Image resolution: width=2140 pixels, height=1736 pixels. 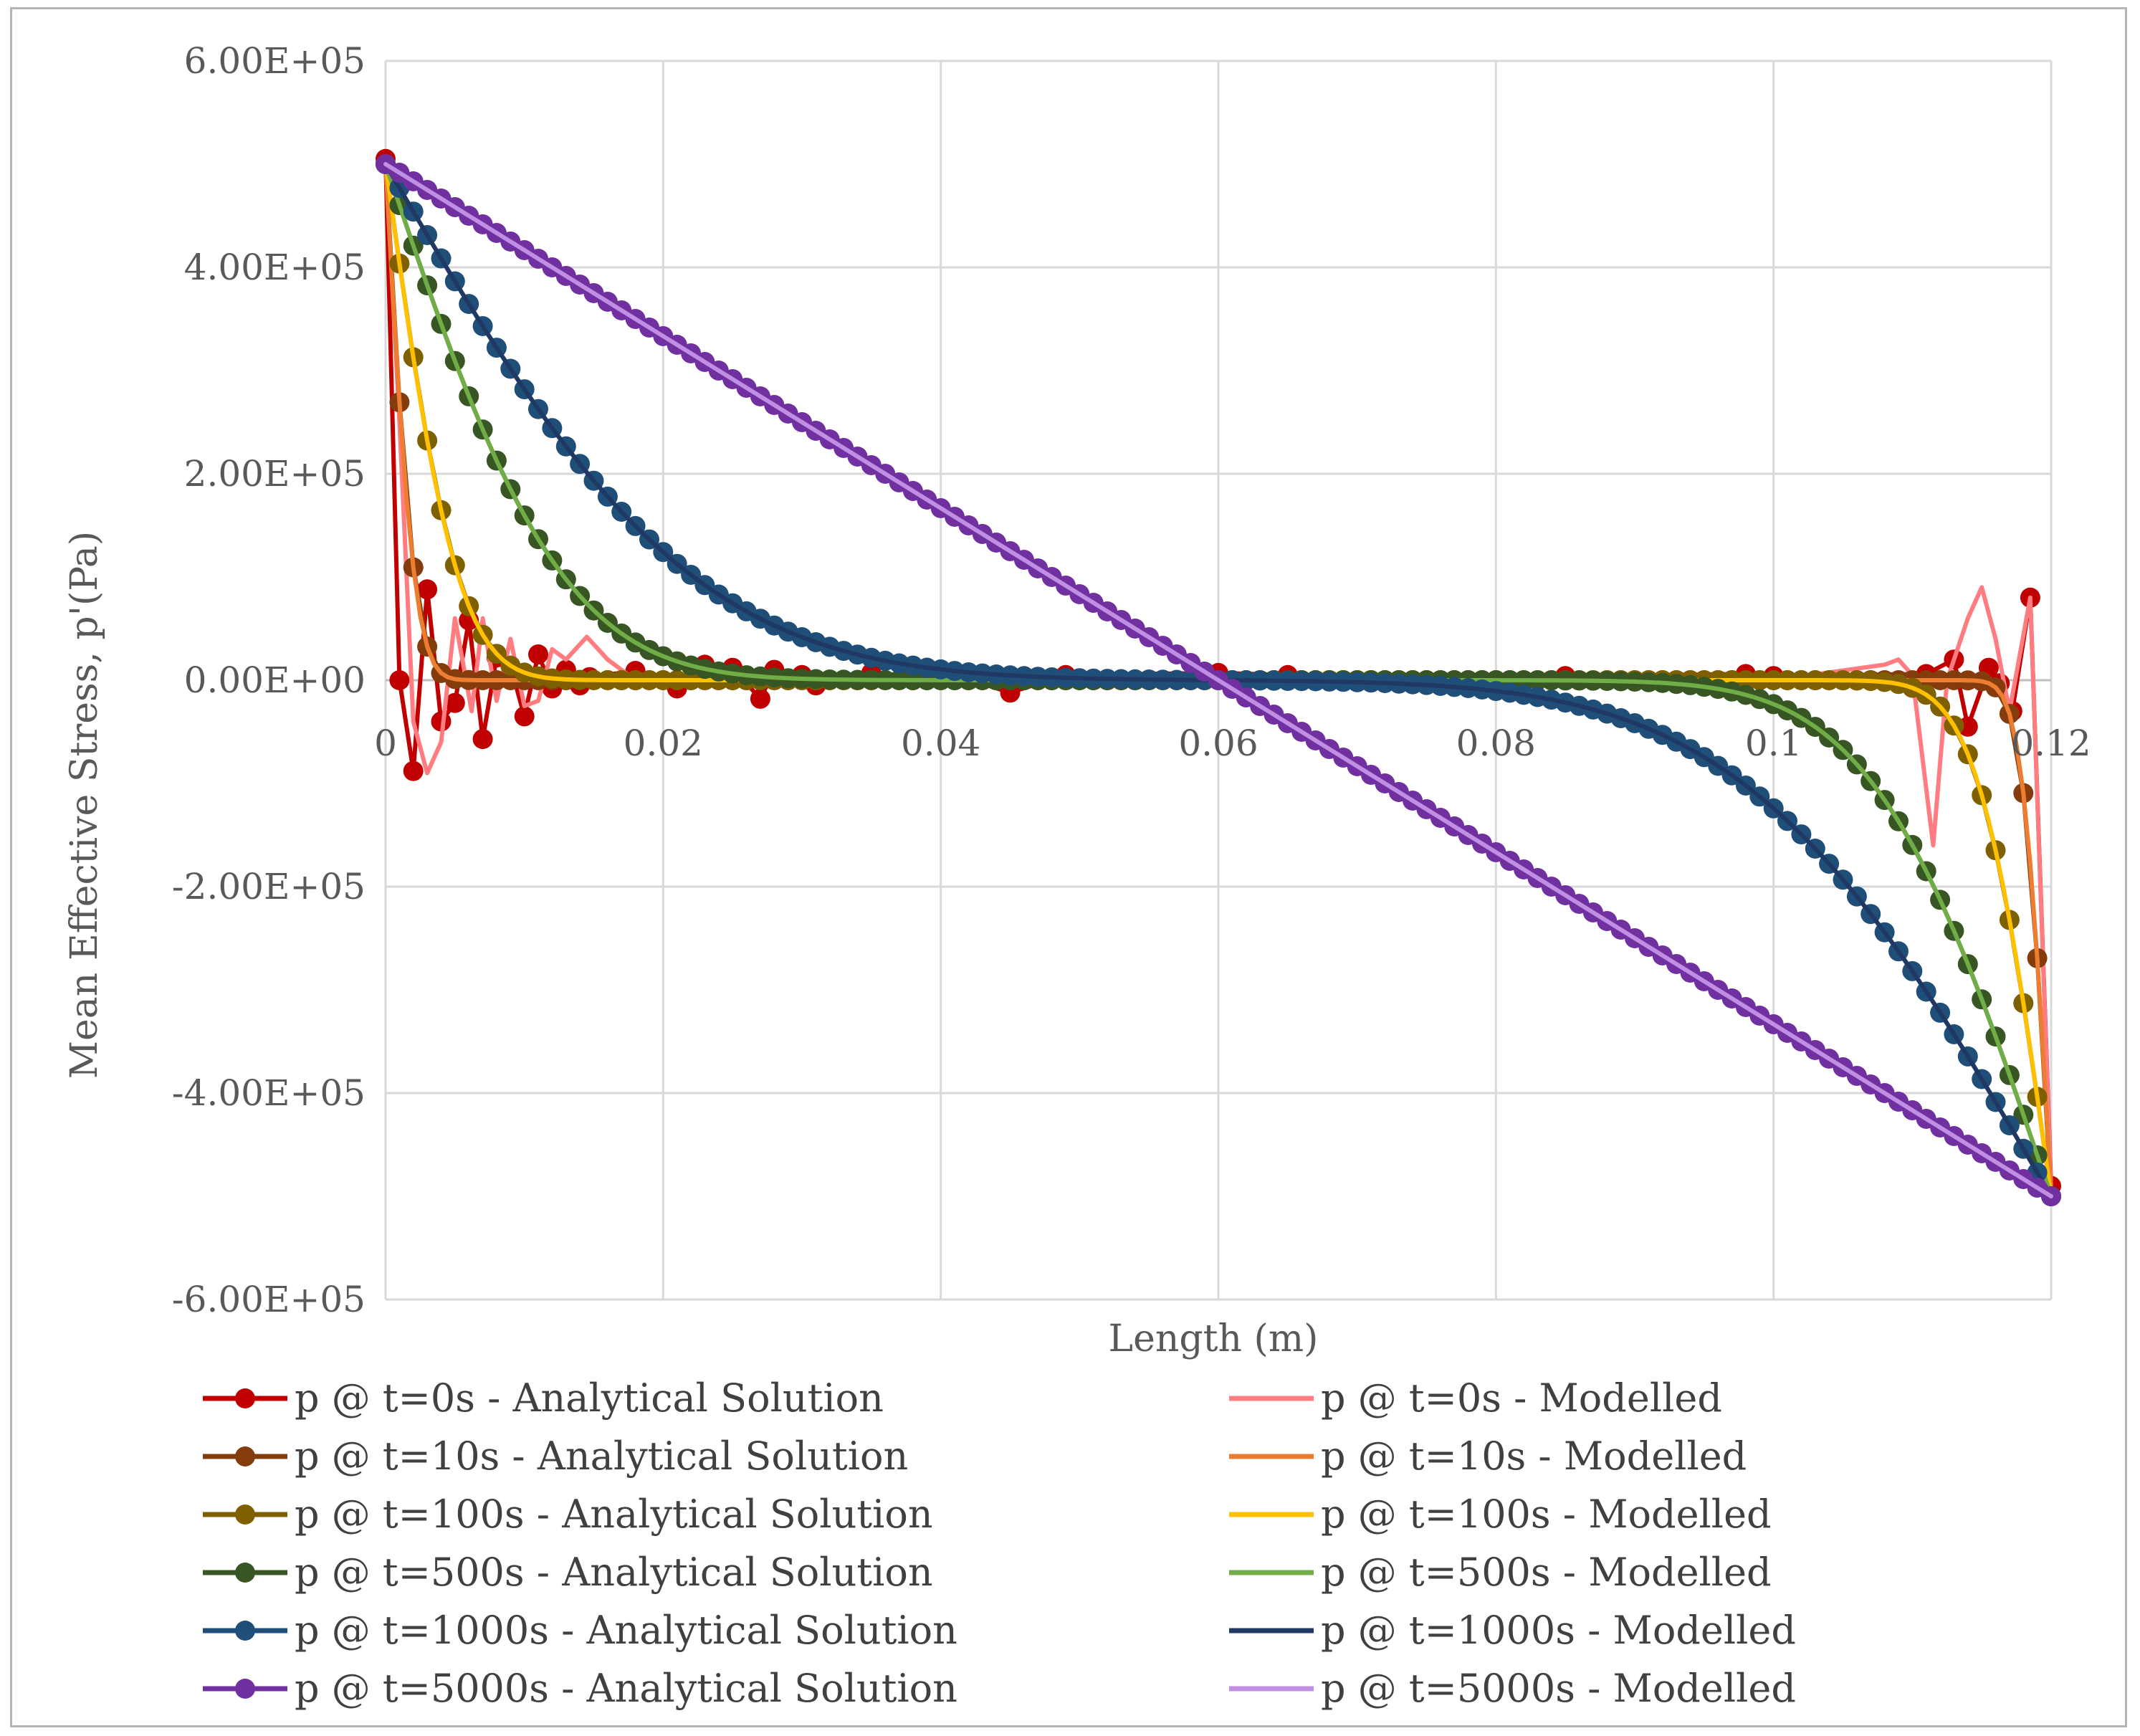 What do you see at coordinates (275, 267) in the screenshot?
I see `y-tick-label: 4.00E+05` at bounding box center [275, 267].